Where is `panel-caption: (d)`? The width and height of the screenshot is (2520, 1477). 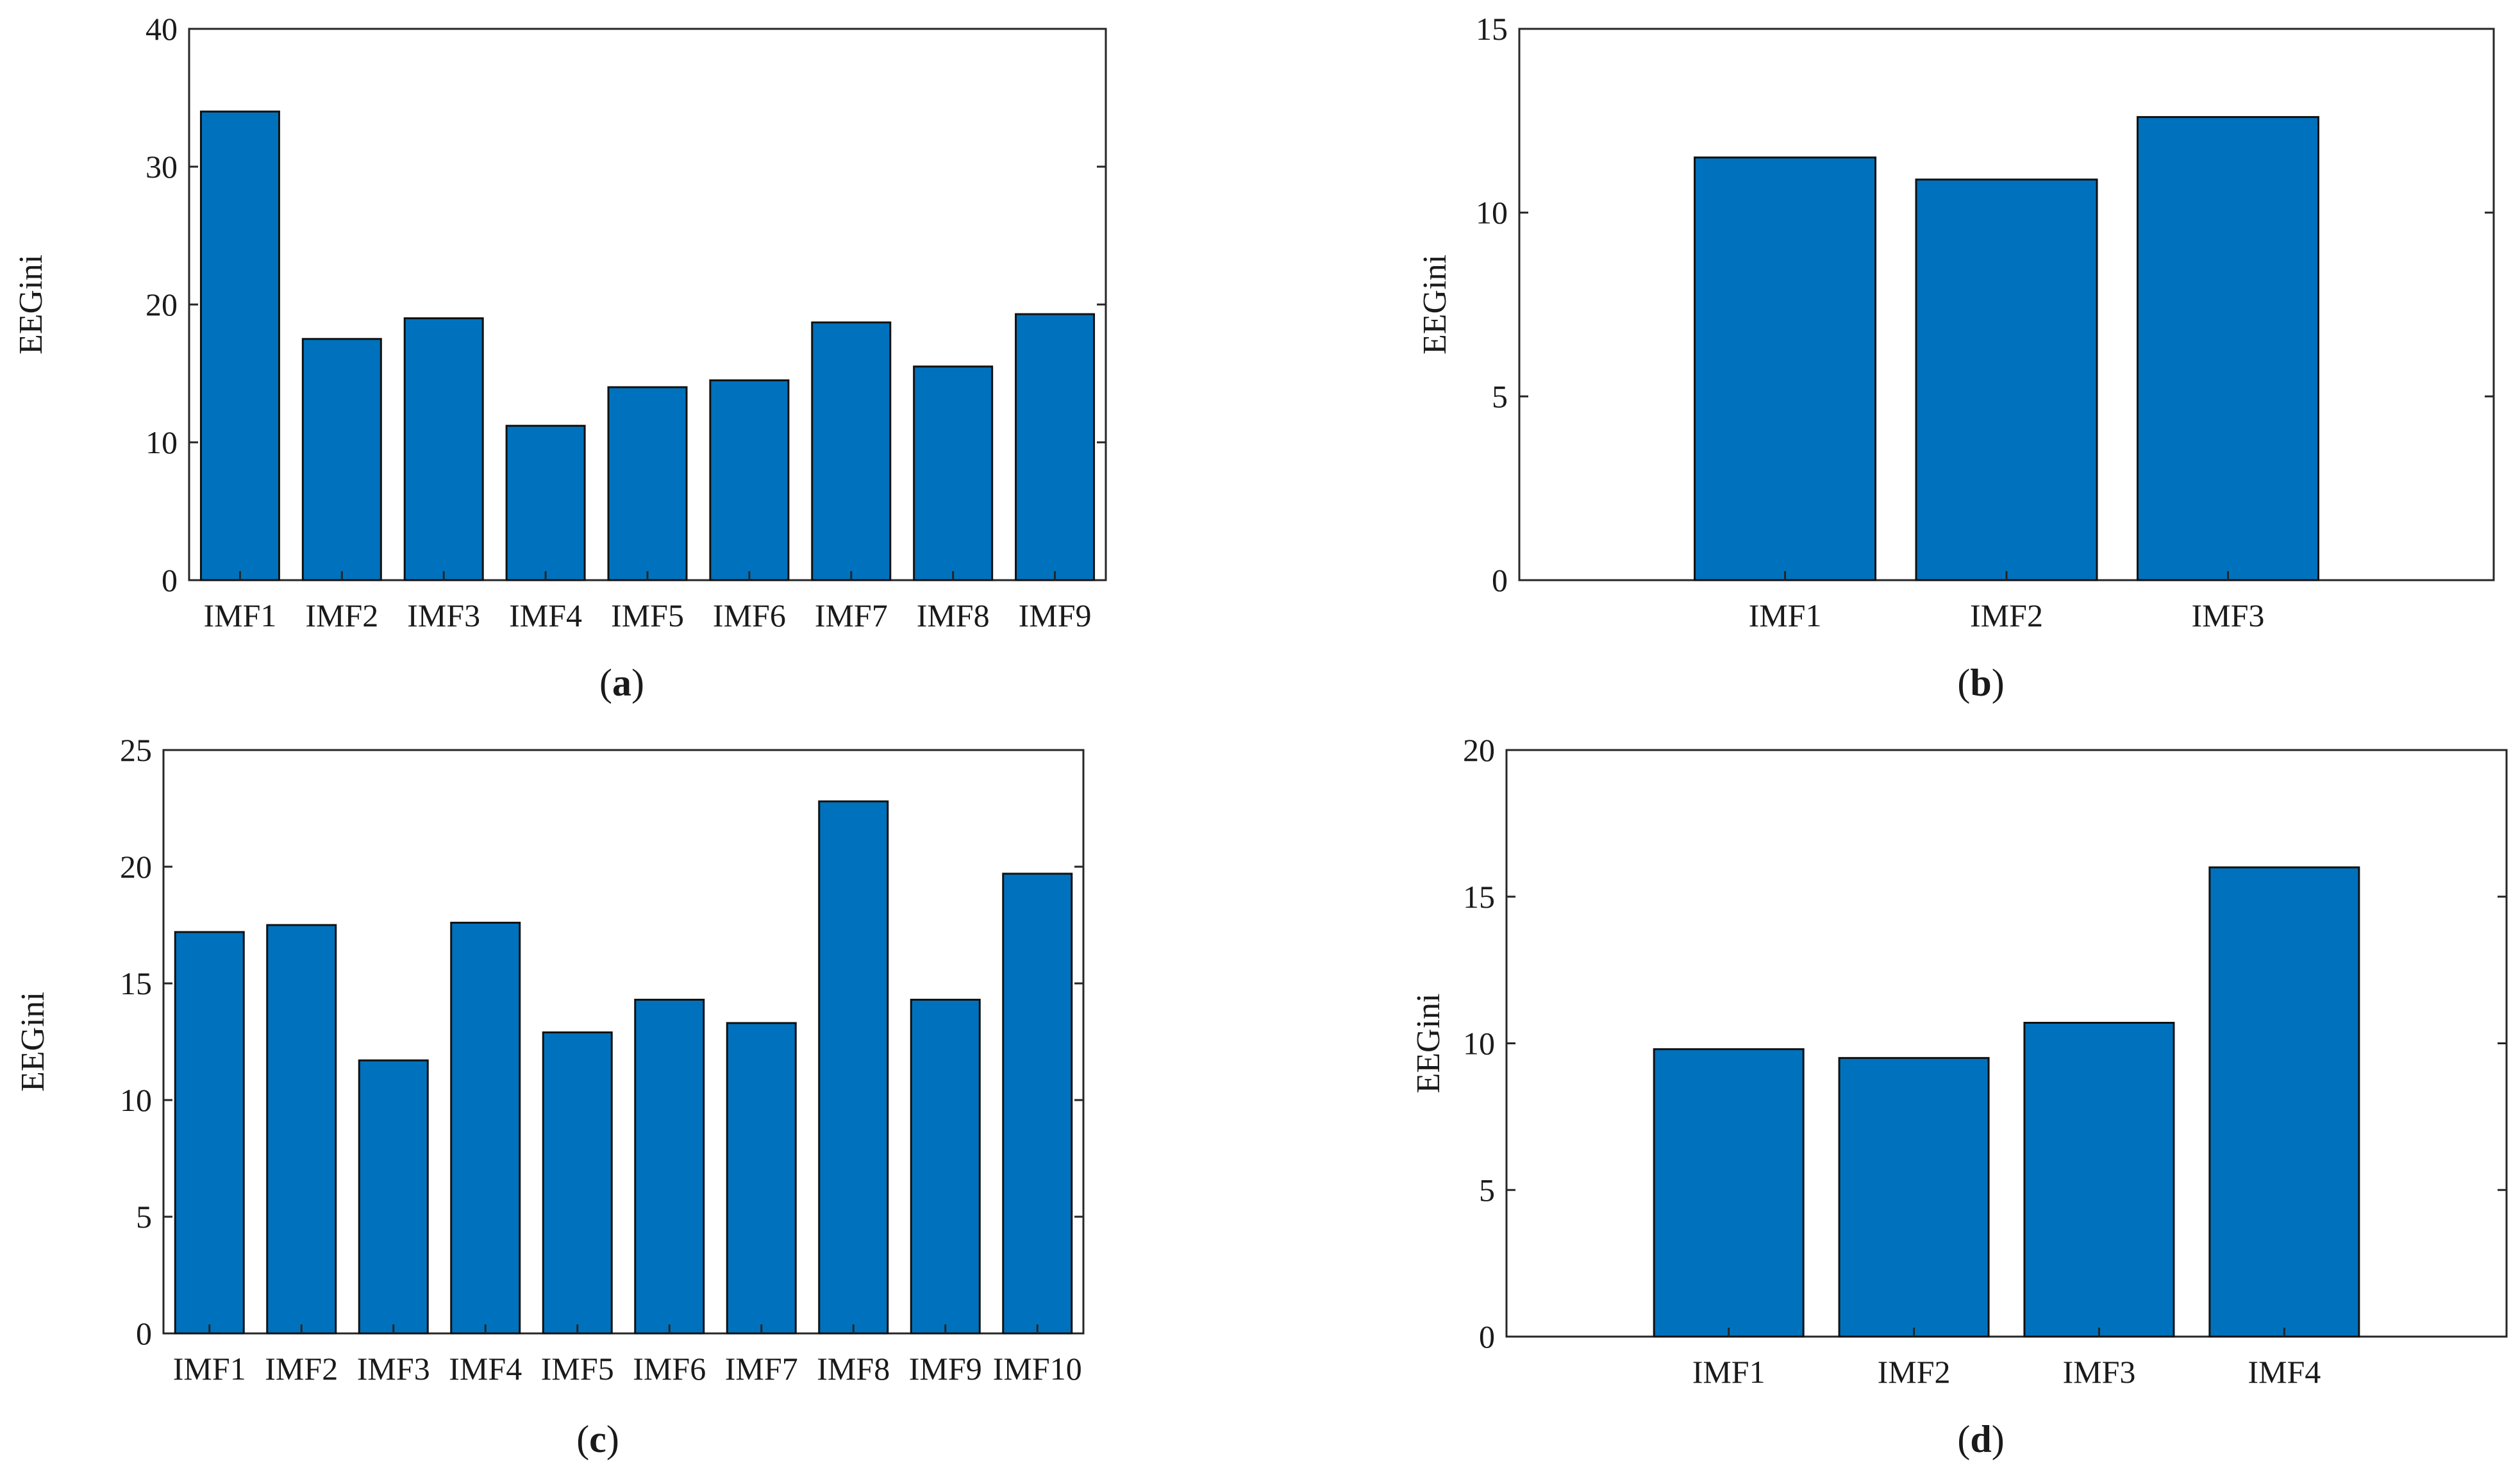
panel-caption: (d) is located at coordinates (1980, 1439).